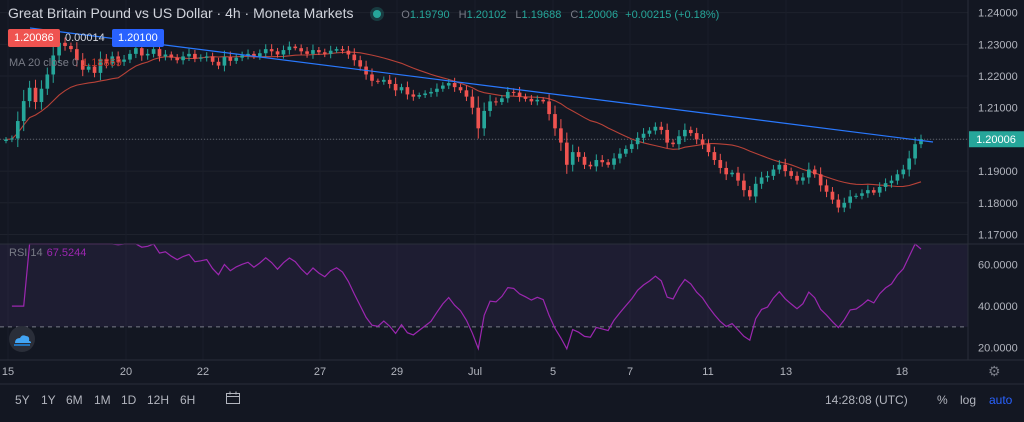 Image resolution: width=1024 pixels, height=422 pixels. Describe the element at coordinates (707, 372) in the screenshot. I see `time-tick-label: 11` at that location.